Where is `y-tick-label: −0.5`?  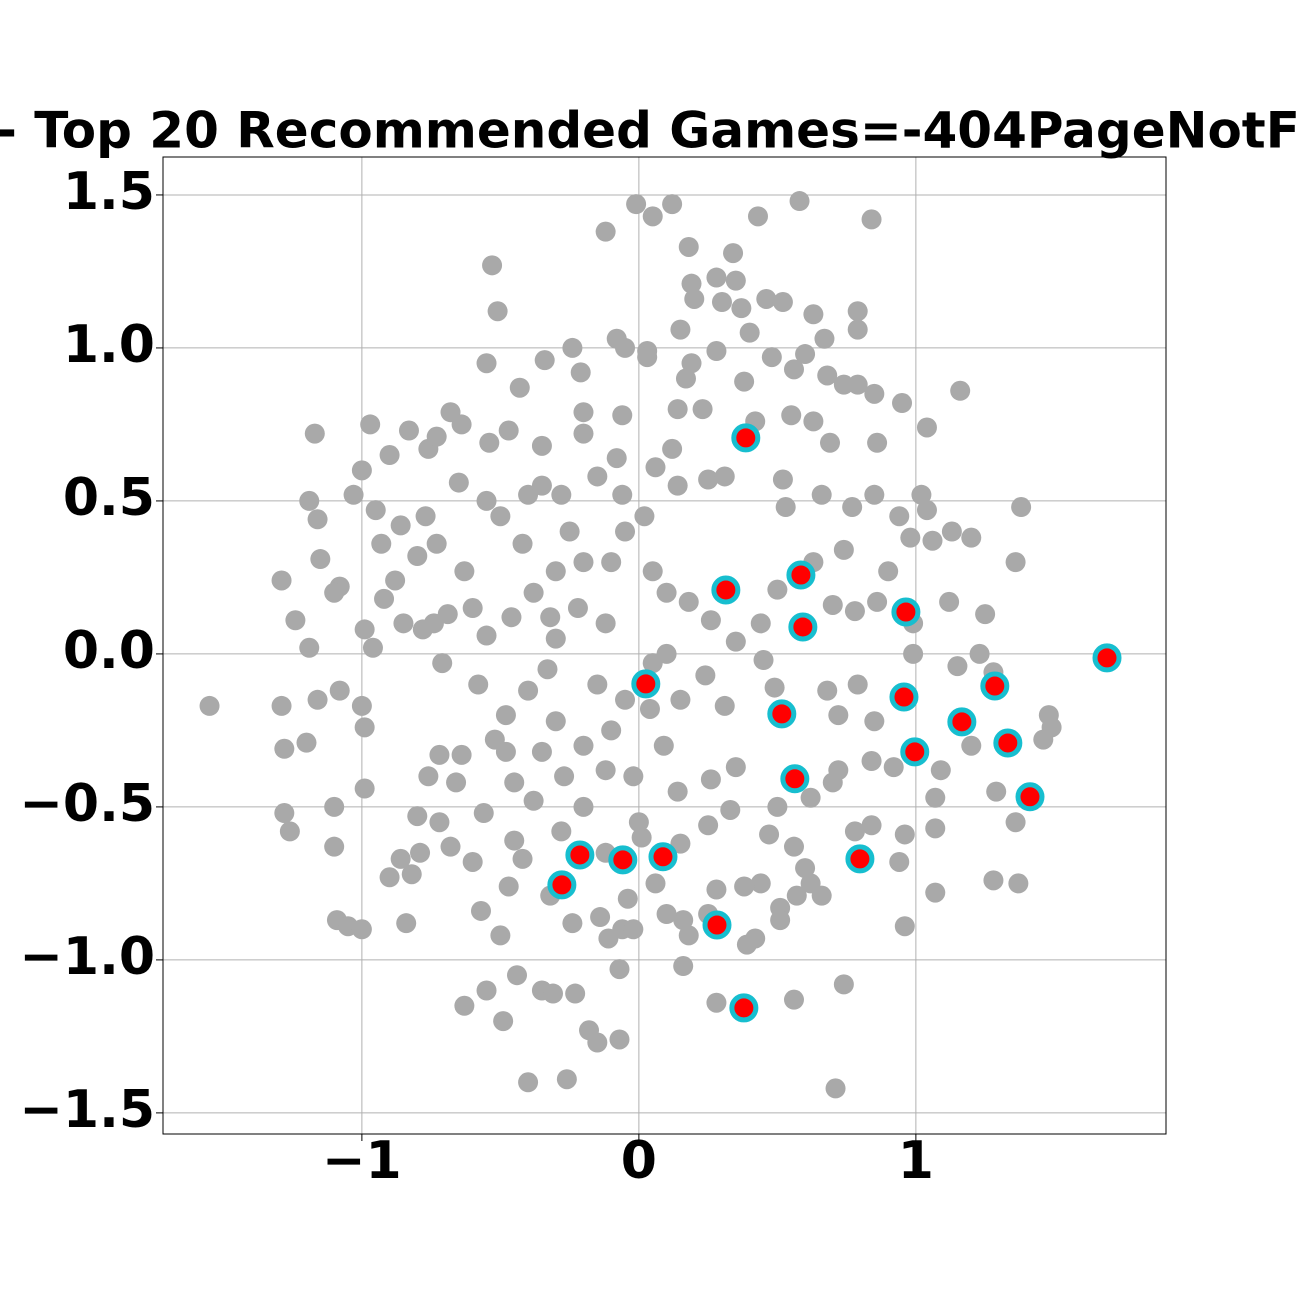
y-tick-label: −0.5 is located at coordinates (87, 804).